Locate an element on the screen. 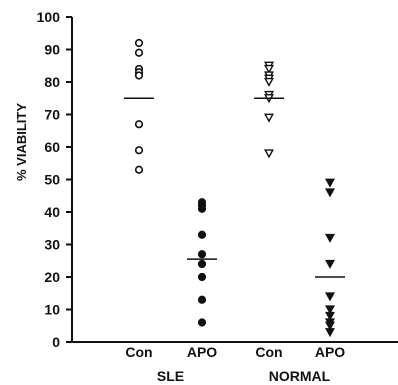 The width and height of the screenshot is (398, 385). y-tick-label: 0 is located at coordinates (56, 342).